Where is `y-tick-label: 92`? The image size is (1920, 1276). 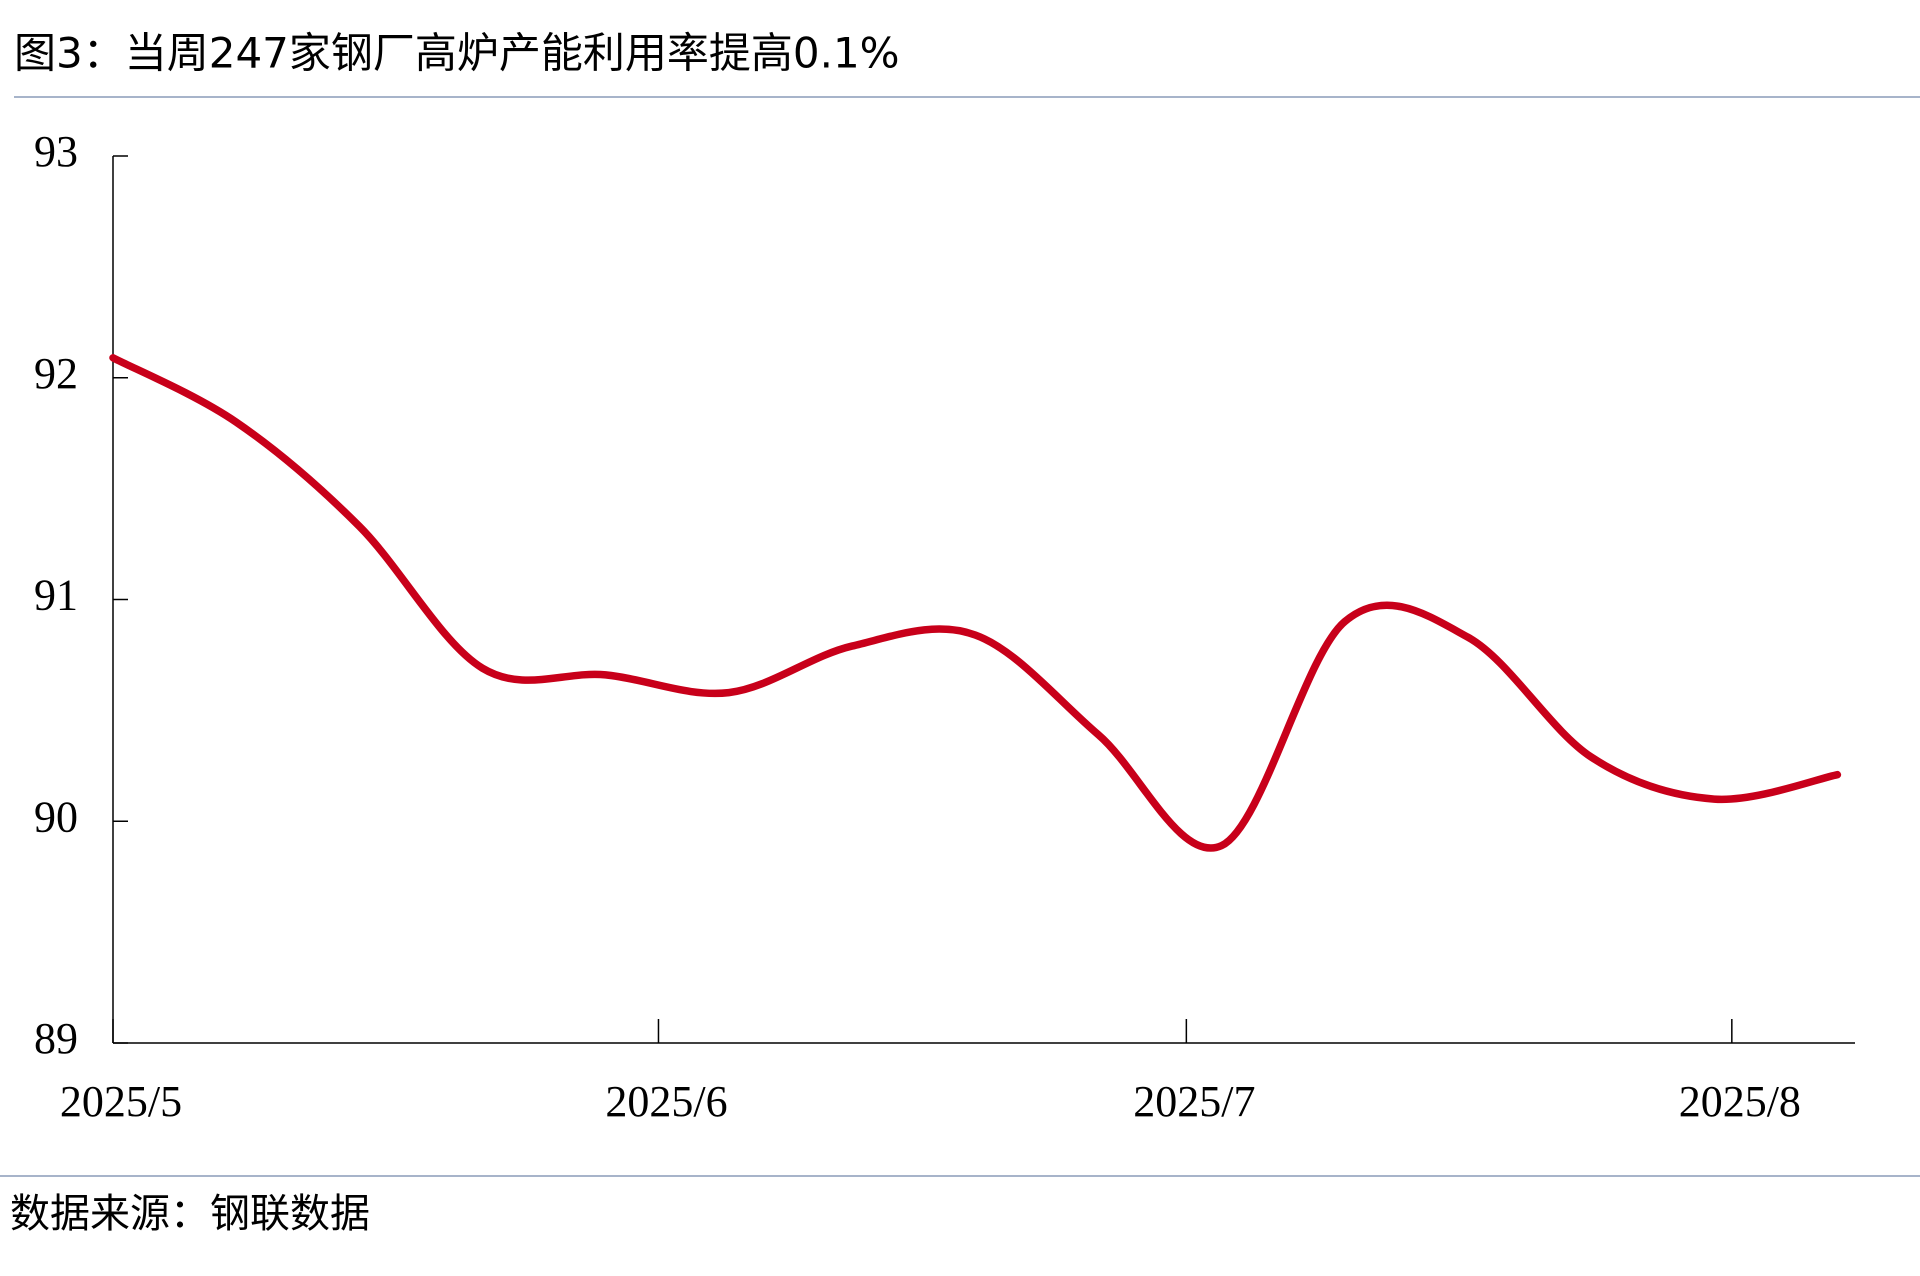 y-tick-label: 92 is located at coordinates (56, 373).